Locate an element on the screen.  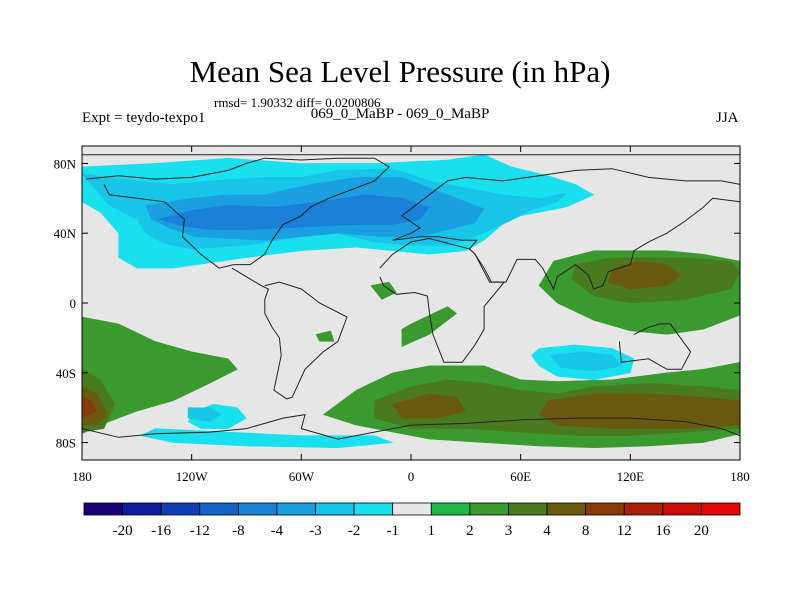
colorbar-label: -8 is located at coordinates (238, 531).